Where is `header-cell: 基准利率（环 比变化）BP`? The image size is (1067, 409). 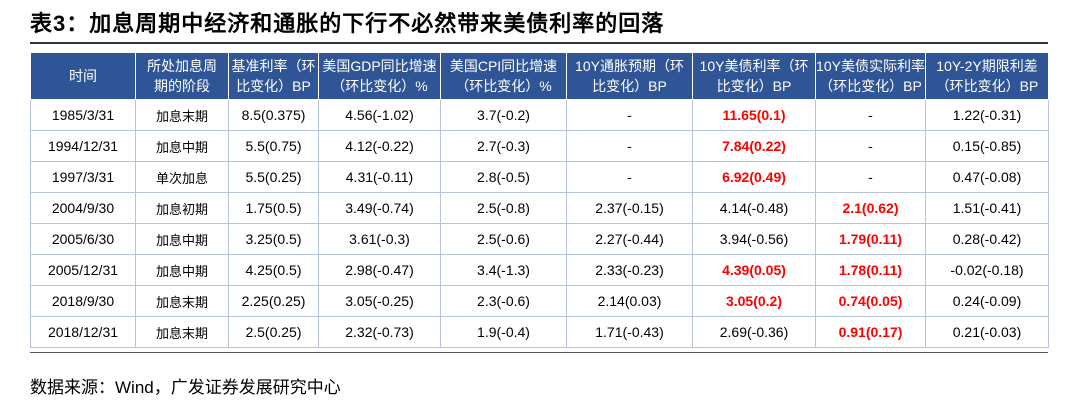
header-cell: 基准利率（环 比变化）BP is located at coordinates (273, 76).